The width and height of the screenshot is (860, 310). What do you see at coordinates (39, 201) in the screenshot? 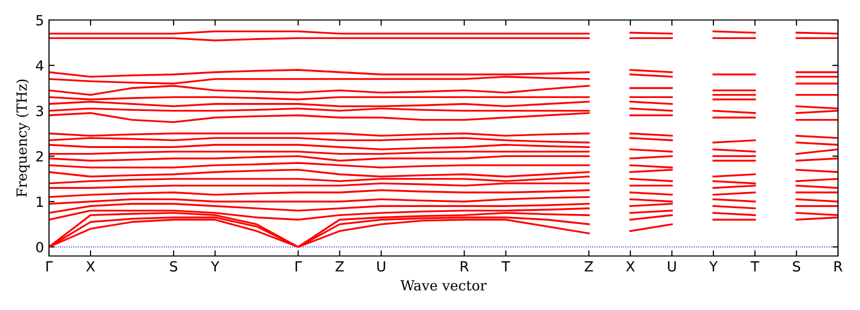
I see `y-tick-label: 1` at bounding box center [39, 201].